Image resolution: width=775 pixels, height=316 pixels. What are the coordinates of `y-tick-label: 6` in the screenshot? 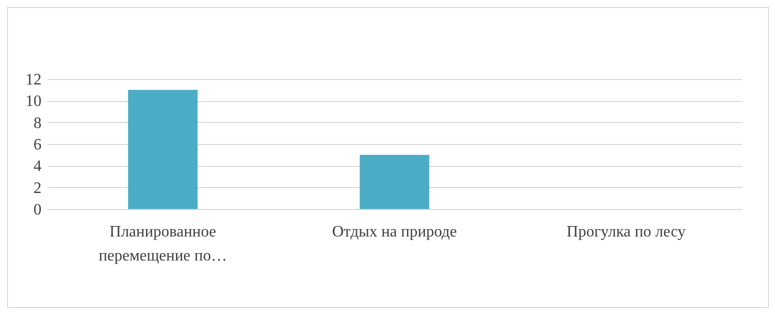 It's located at (38, 145).